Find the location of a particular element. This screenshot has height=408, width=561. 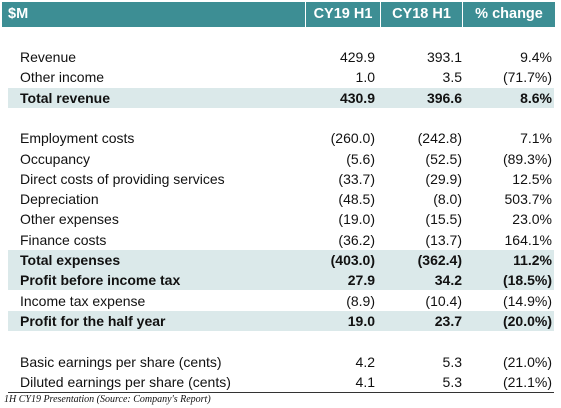

row-value: 430.9 is located at coordinates (357, 97).